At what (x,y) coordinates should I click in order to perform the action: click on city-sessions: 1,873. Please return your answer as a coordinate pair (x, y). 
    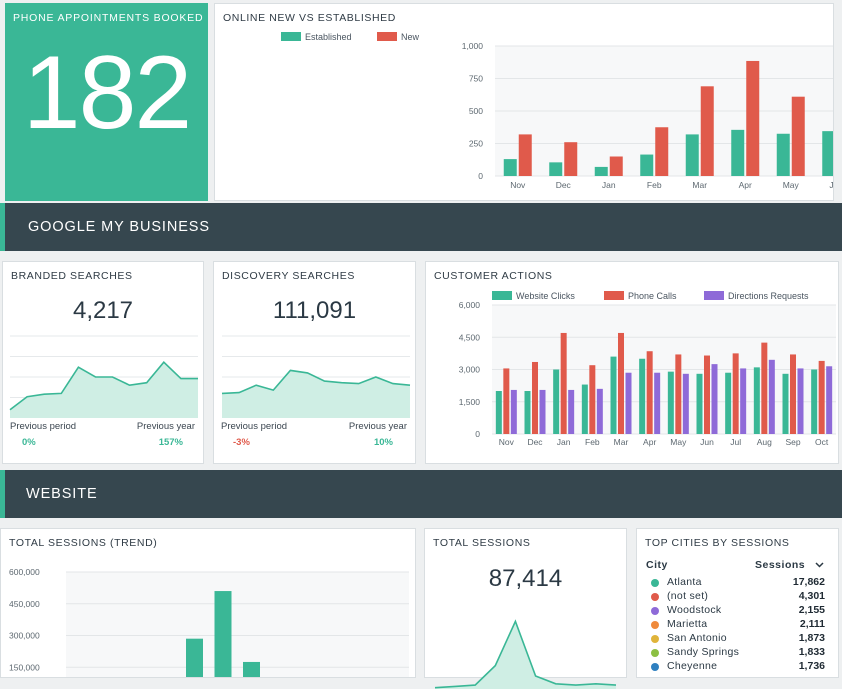
    Looking at the image, I should click on (811, 638).